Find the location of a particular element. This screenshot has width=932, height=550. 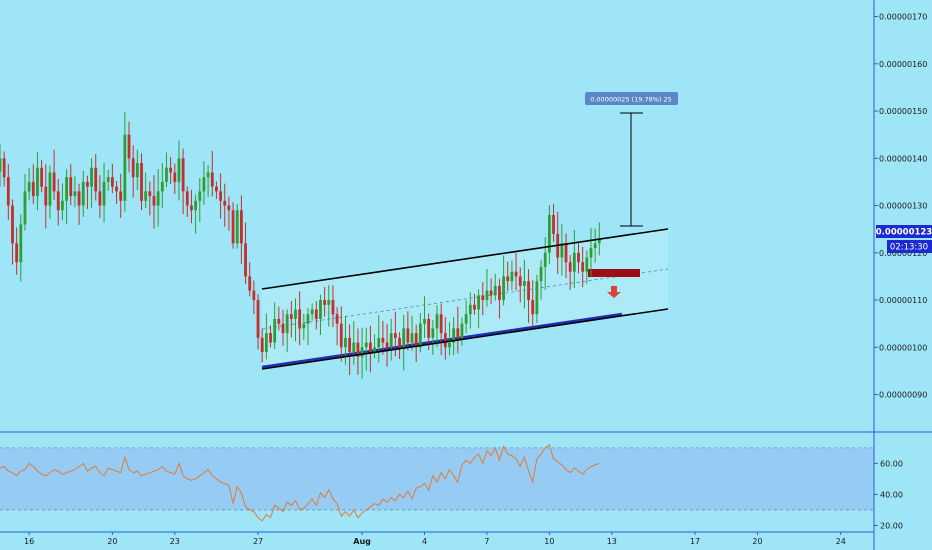

rsi-tick-label: 20.00 is located at coordinates (891, 525).